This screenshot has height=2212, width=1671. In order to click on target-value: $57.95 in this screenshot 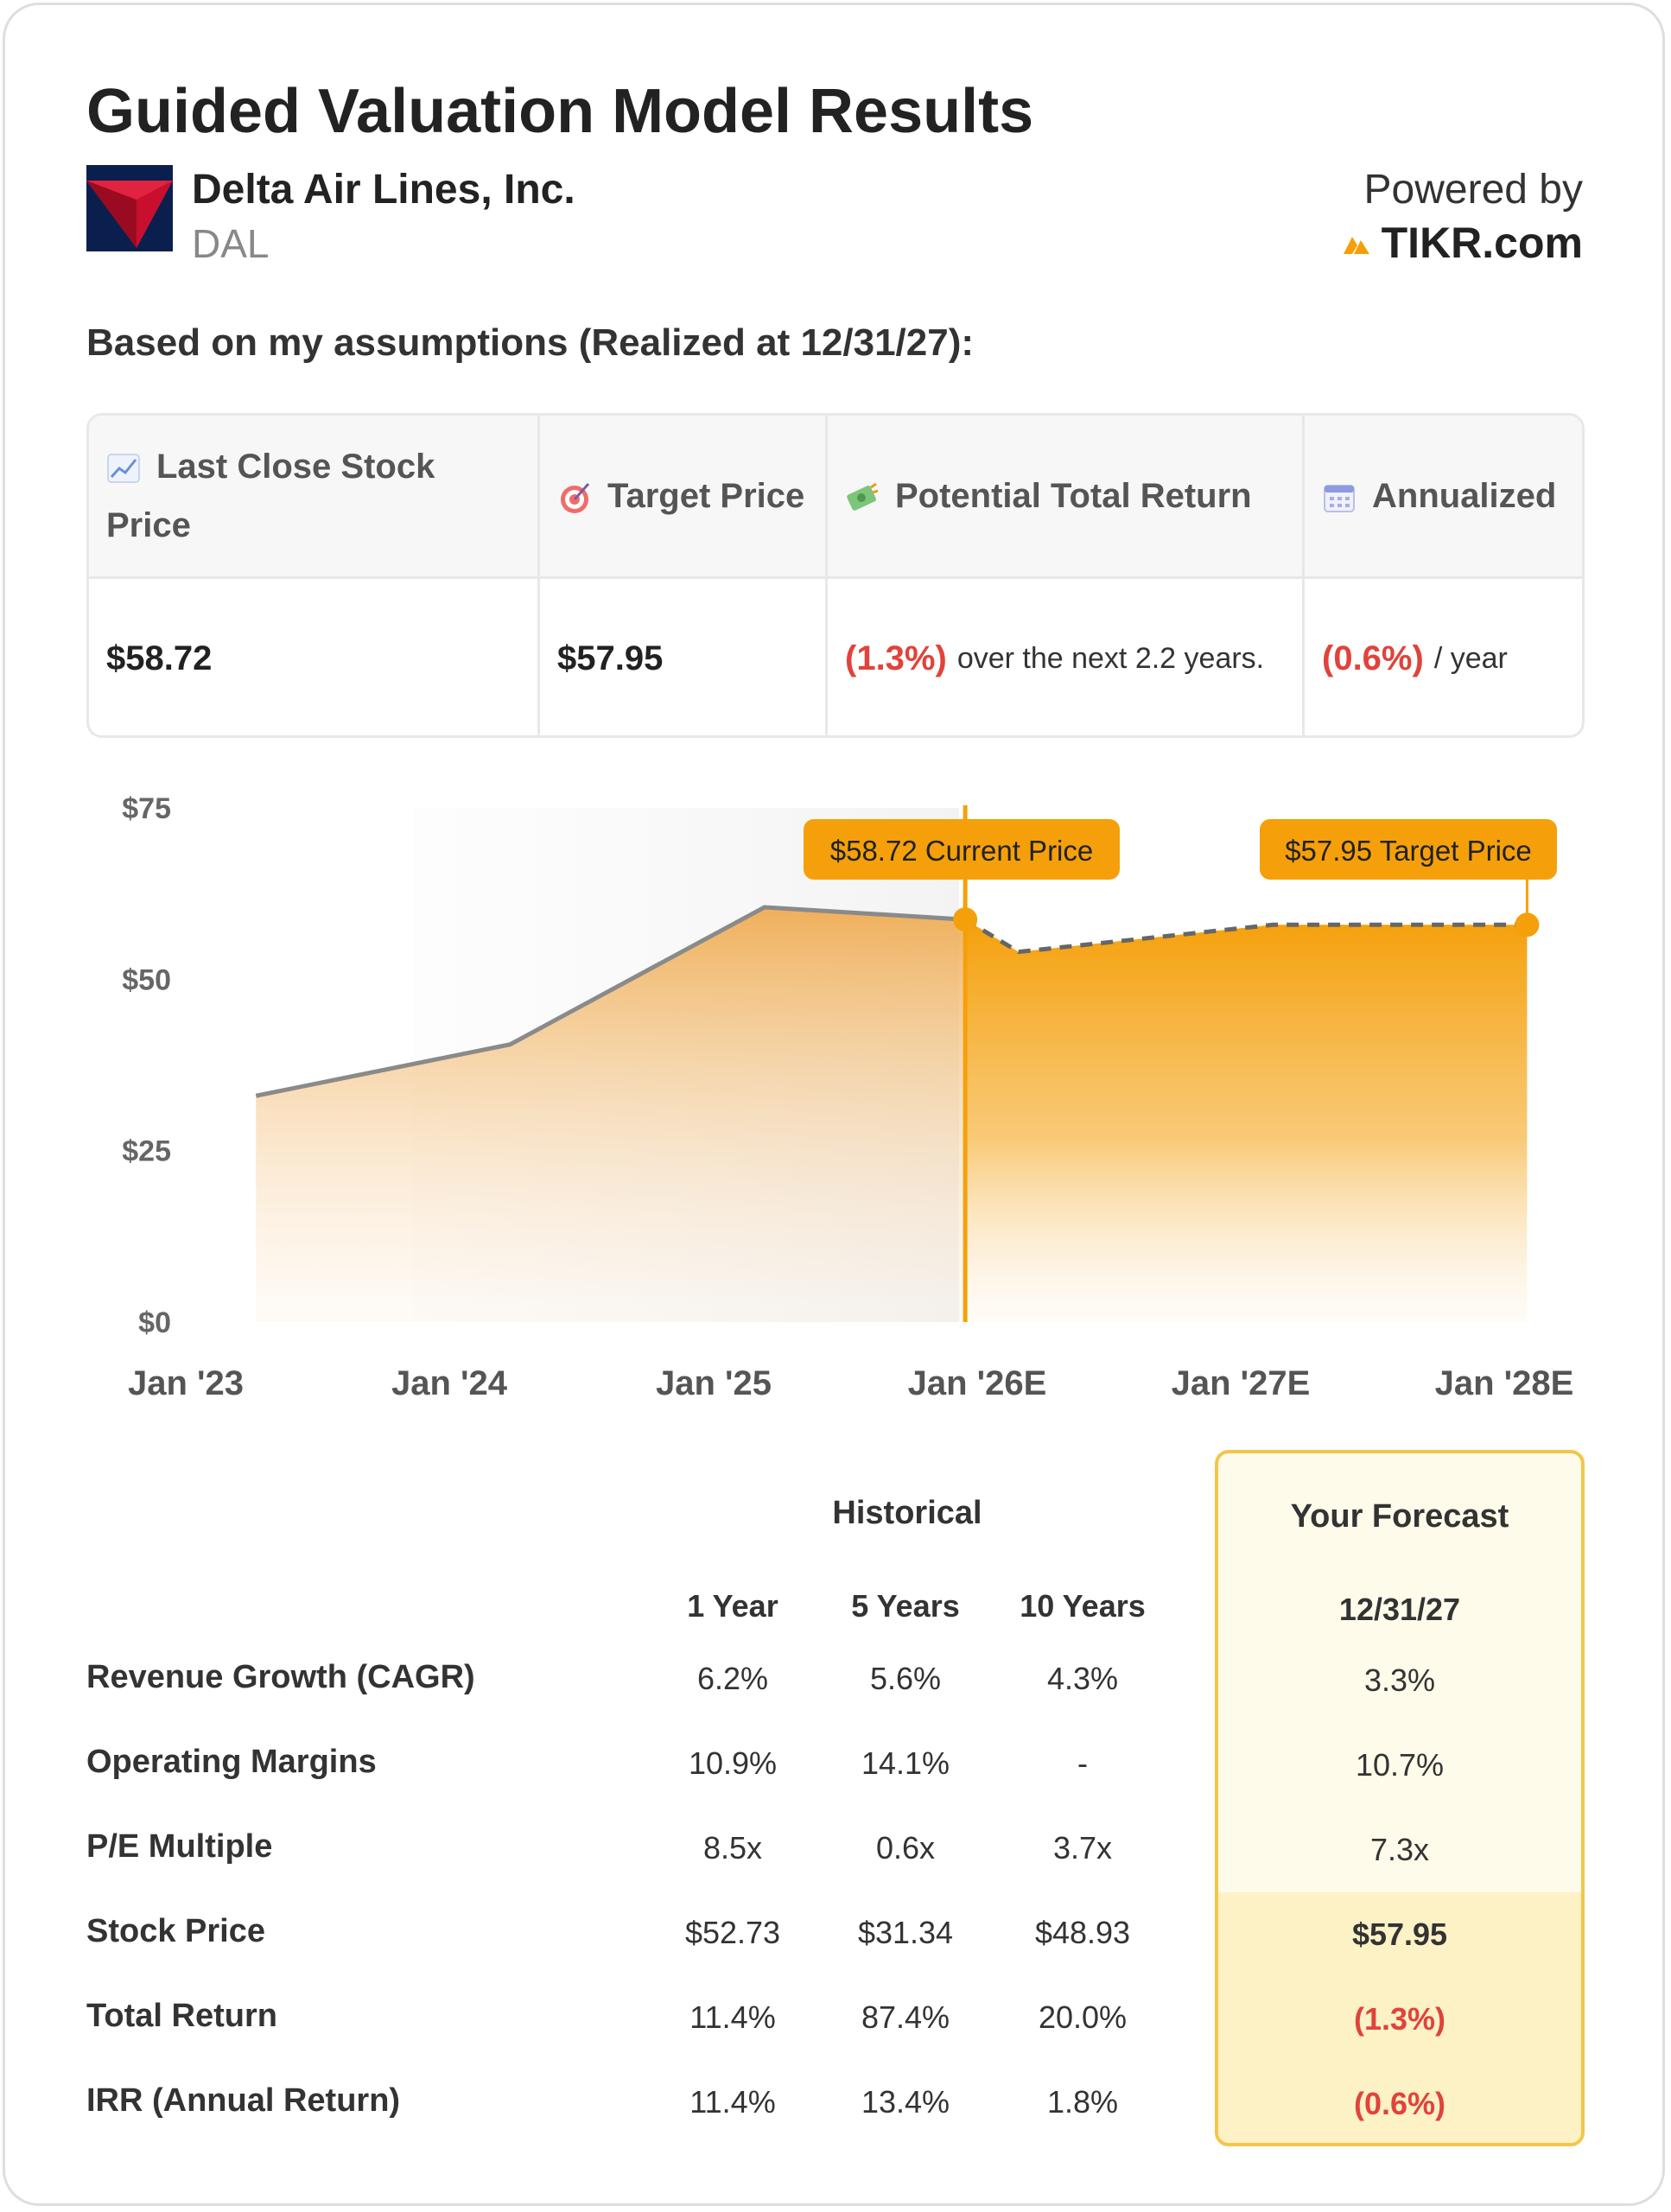, I will do `click(610, 658)`.